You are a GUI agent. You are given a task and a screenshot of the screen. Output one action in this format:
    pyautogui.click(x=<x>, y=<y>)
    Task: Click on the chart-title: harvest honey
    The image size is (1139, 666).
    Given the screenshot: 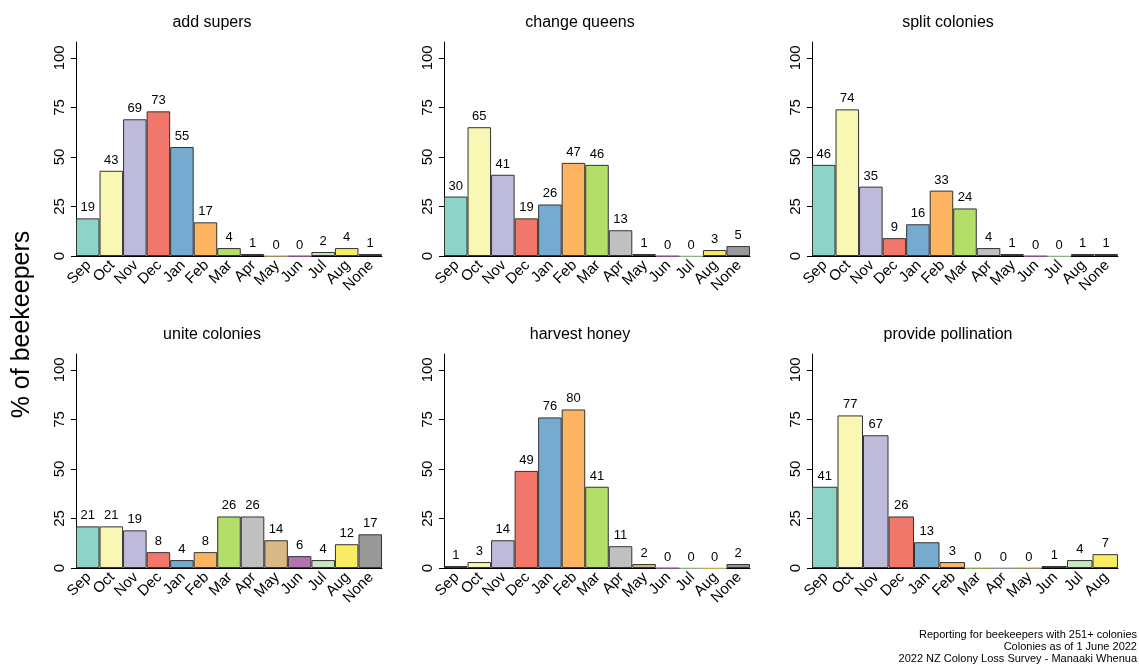 What is the action you would take?
    pyautogui.click(x=580, y=333)
    